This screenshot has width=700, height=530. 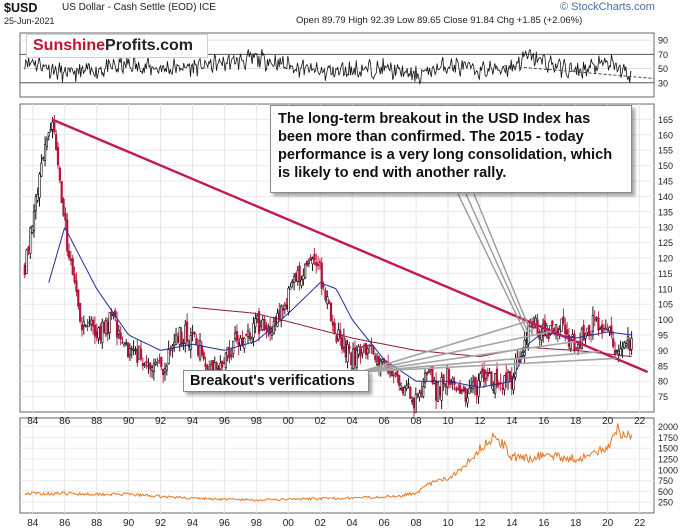 I want to click on logo-part-profits: Profits.com, so click(x=149, y=45).